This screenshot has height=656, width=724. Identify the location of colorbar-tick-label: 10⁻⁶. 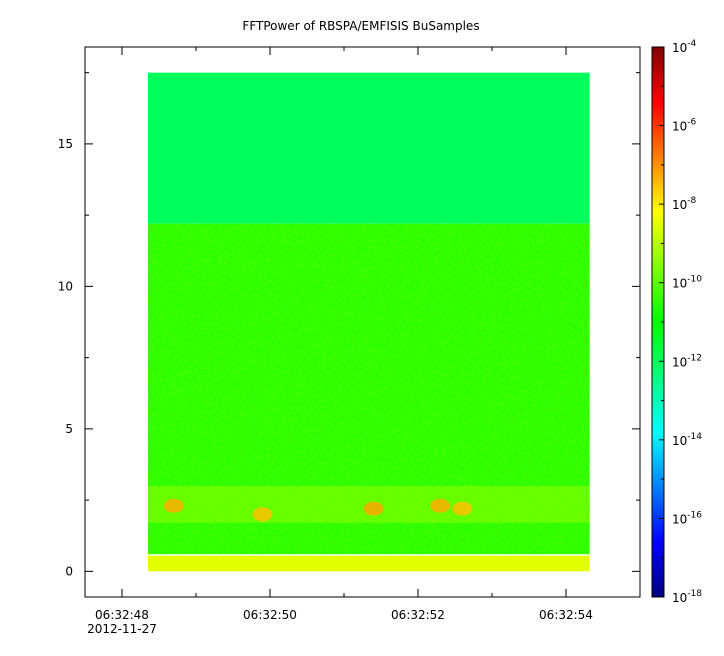
(684, 126).